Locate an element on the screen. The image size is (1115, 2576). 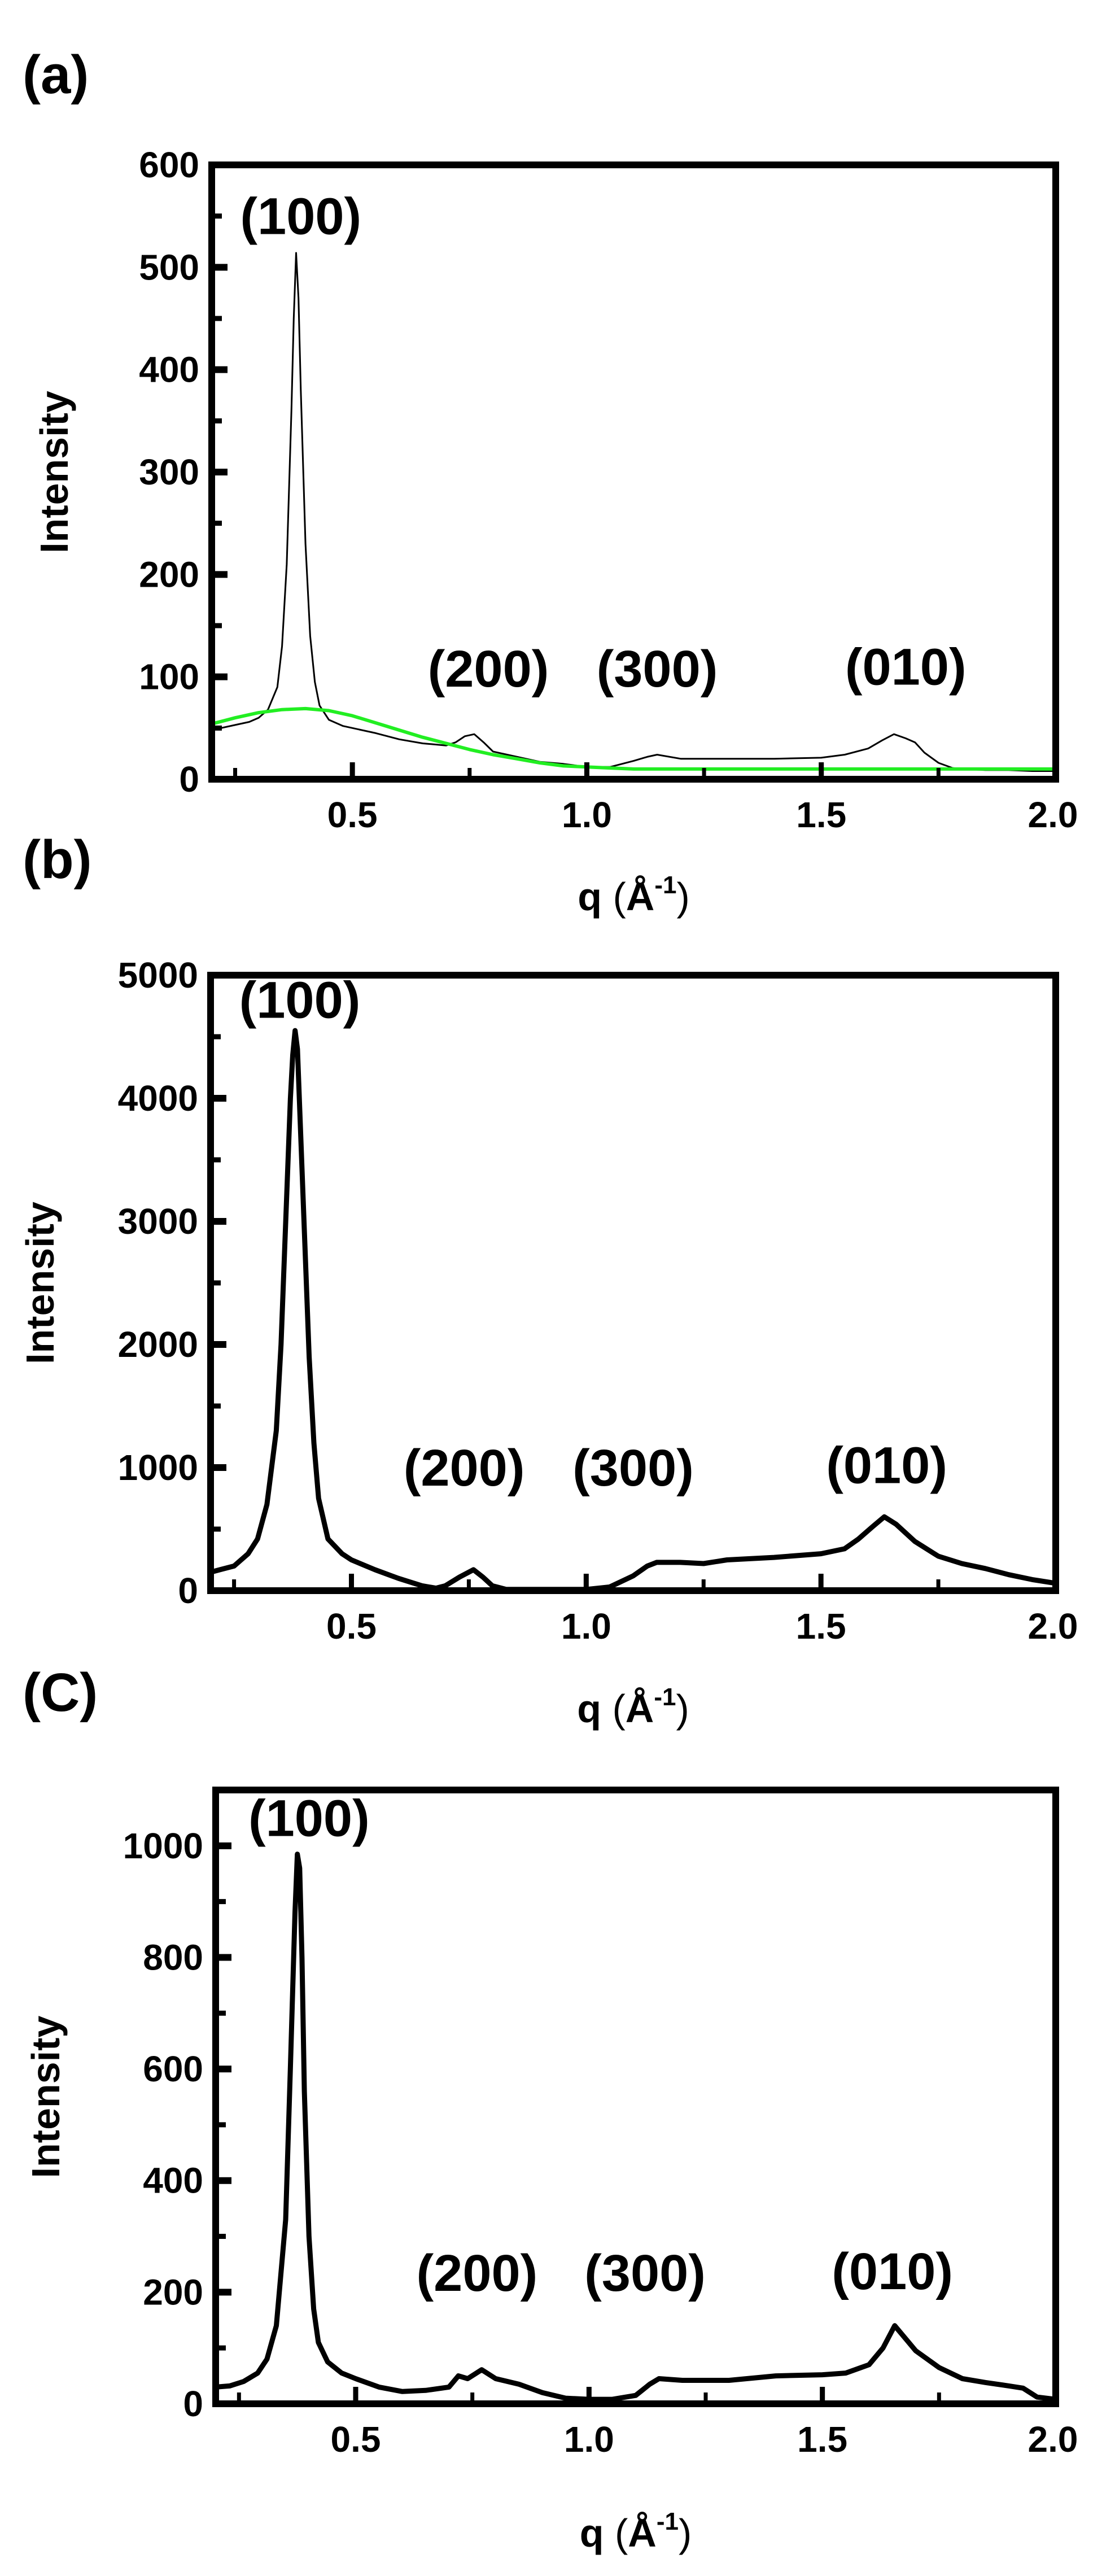
y-tick-label: 800 is located at coordinates (173, 1957).